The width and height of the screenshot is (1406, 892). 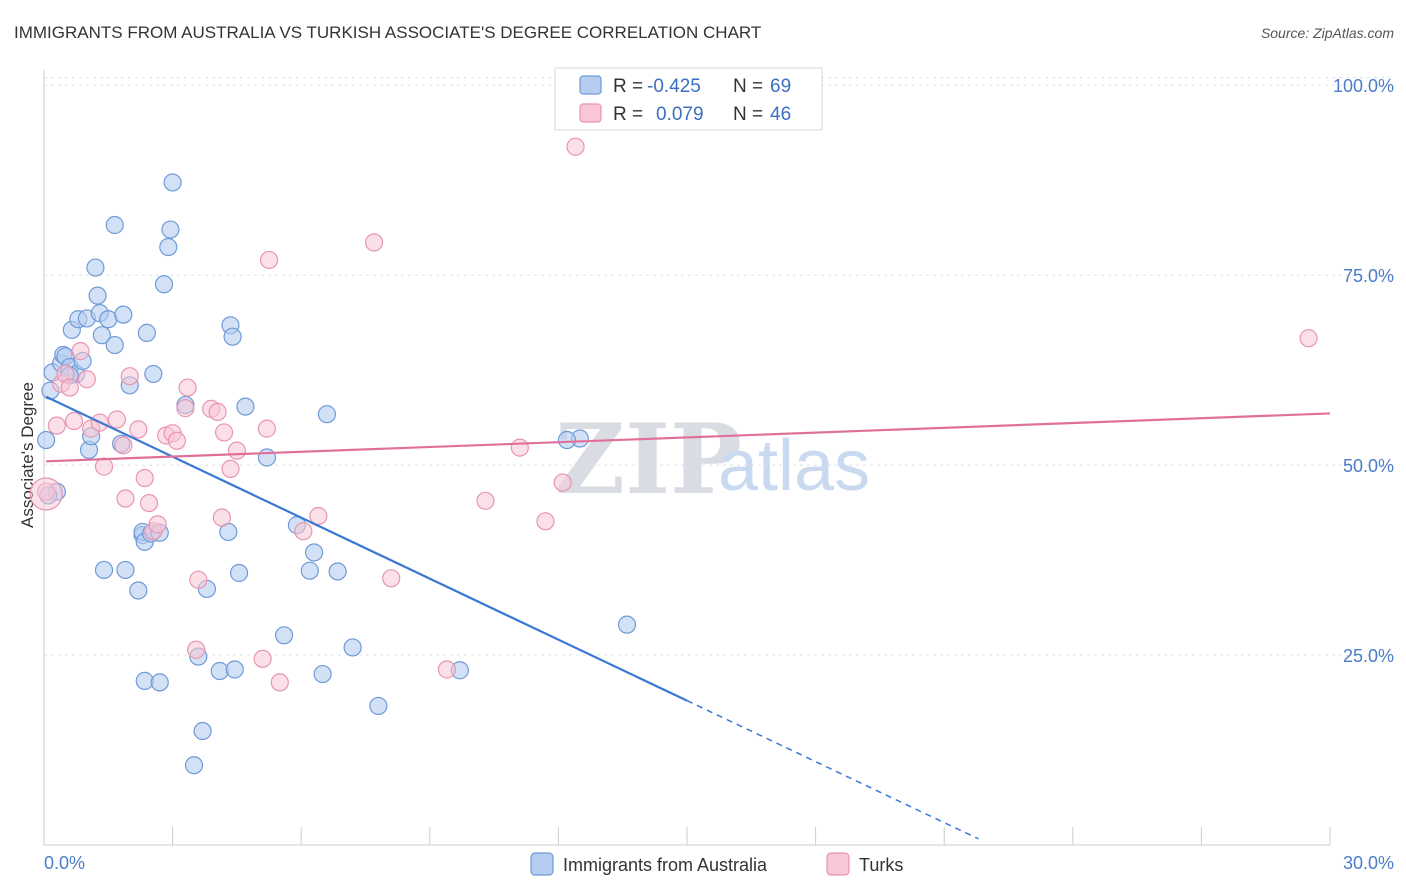 What do you see at coordinates (628, 86) in the screenshot?
I see `legend-r-label-1: R =` at bounding box center [628, 86].